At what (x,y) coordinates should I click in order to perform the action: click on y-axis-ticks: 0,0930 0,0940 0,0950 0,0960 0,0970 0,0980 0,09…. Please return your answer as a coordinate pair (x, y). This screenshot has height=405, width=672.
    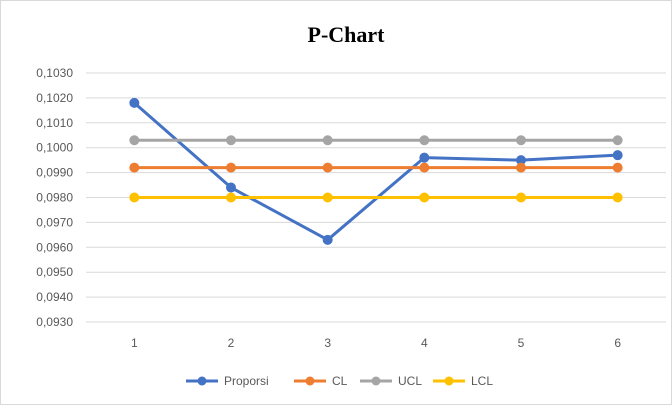
    Looking at the image, I should click on (54, 197).